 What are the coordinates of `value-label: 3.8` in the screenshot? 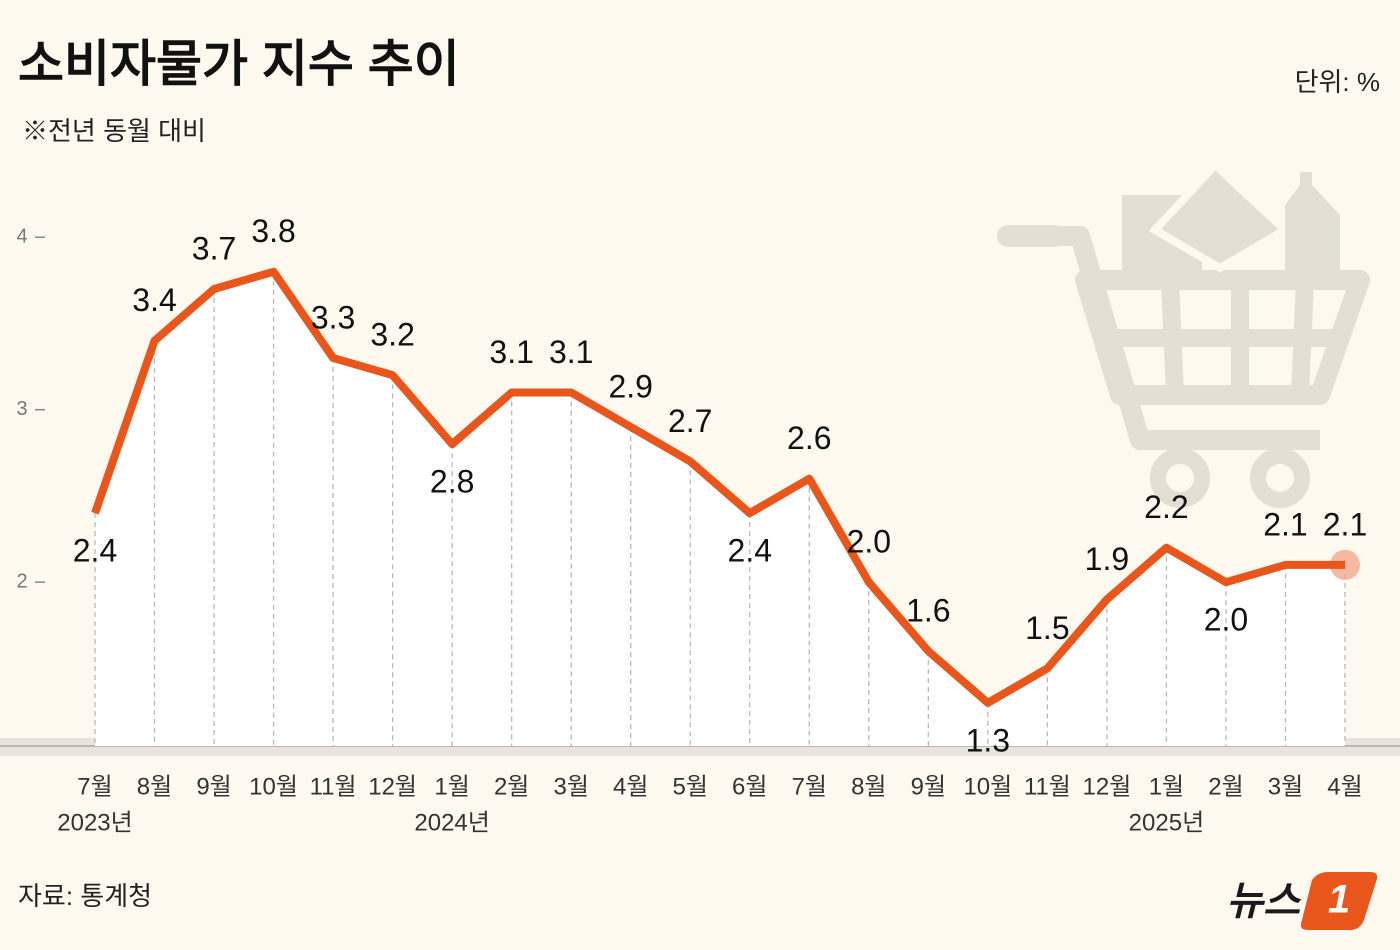 It's located at (273, 231).